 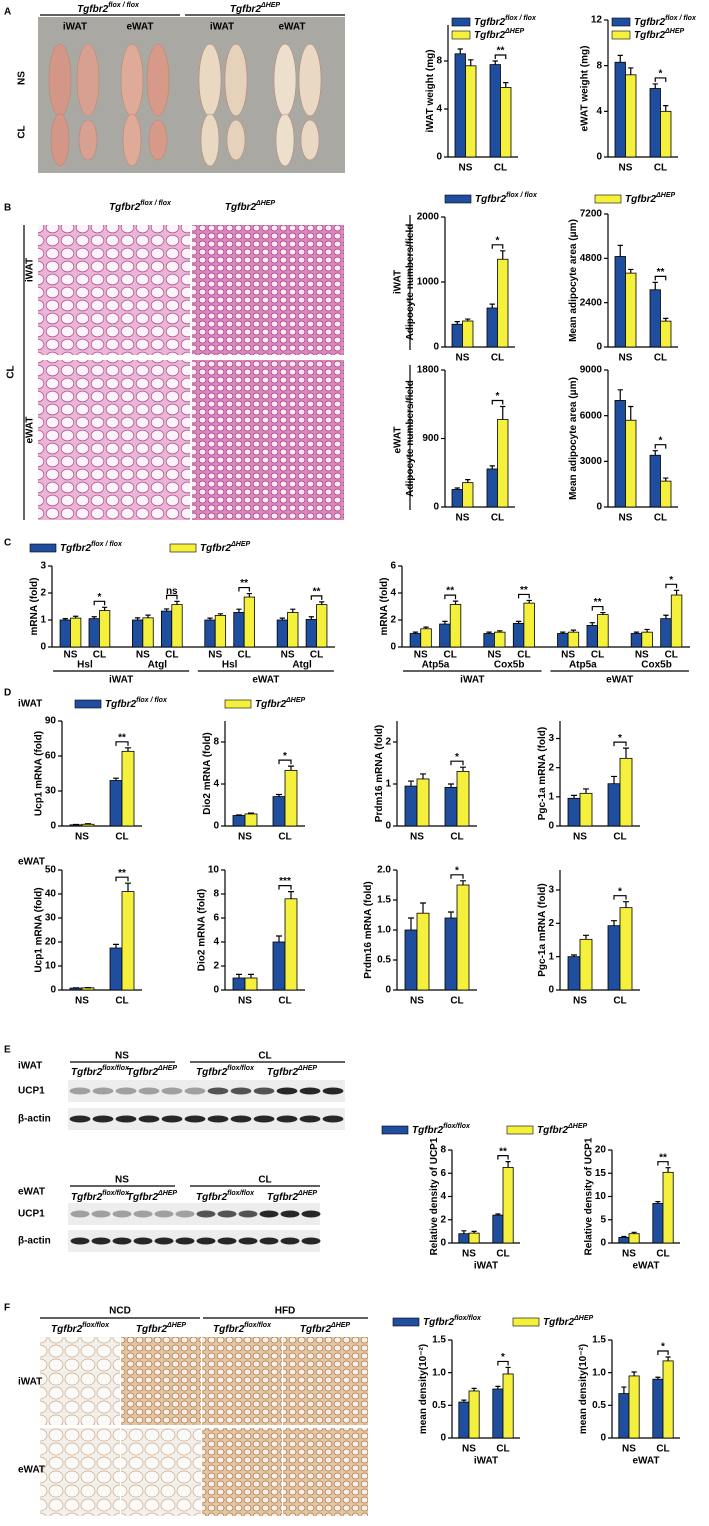 I want to click on label: Tgfbr2flox / flox, so click(x=140, y=206).